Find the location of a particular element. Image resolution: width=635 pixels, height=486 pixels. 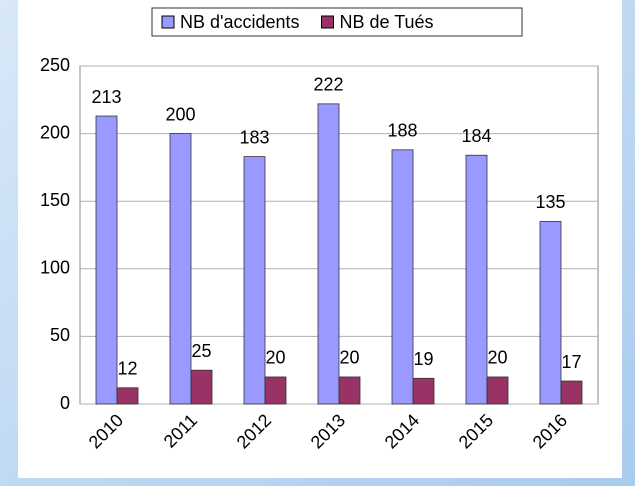

data-label: 213 is located at coordinates (106, 97).